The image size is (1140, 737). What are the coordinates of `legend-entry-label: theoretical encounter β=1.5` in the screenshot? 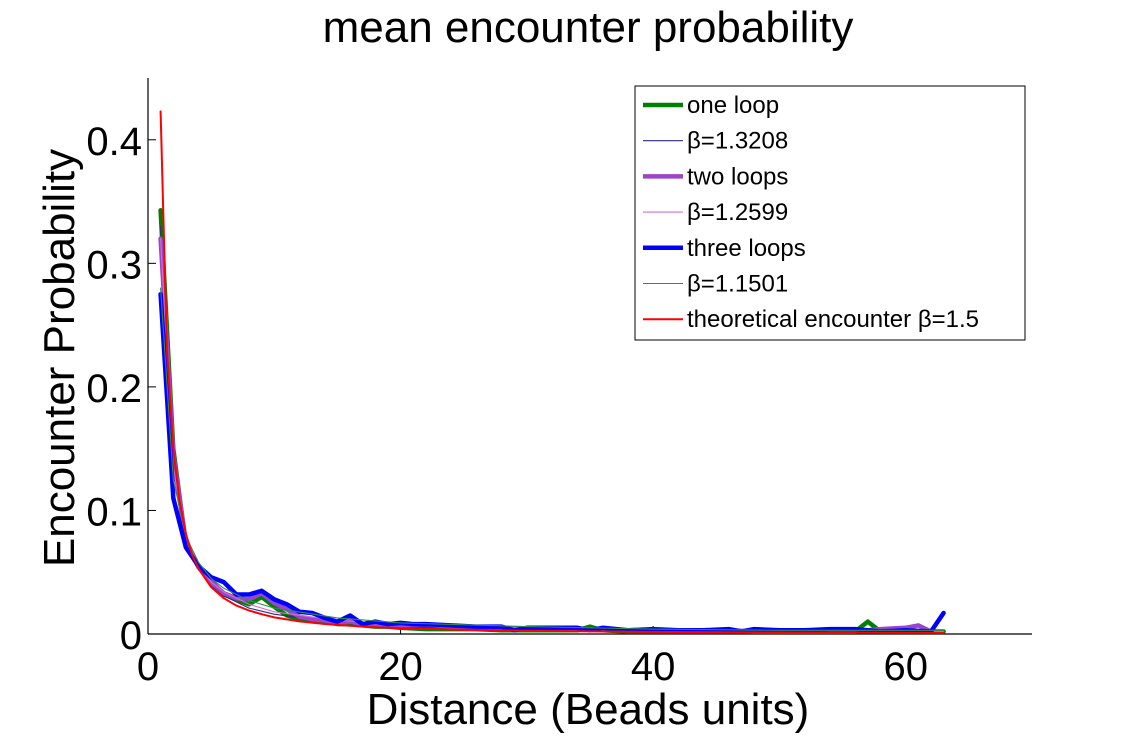 It's located at (833, 319).